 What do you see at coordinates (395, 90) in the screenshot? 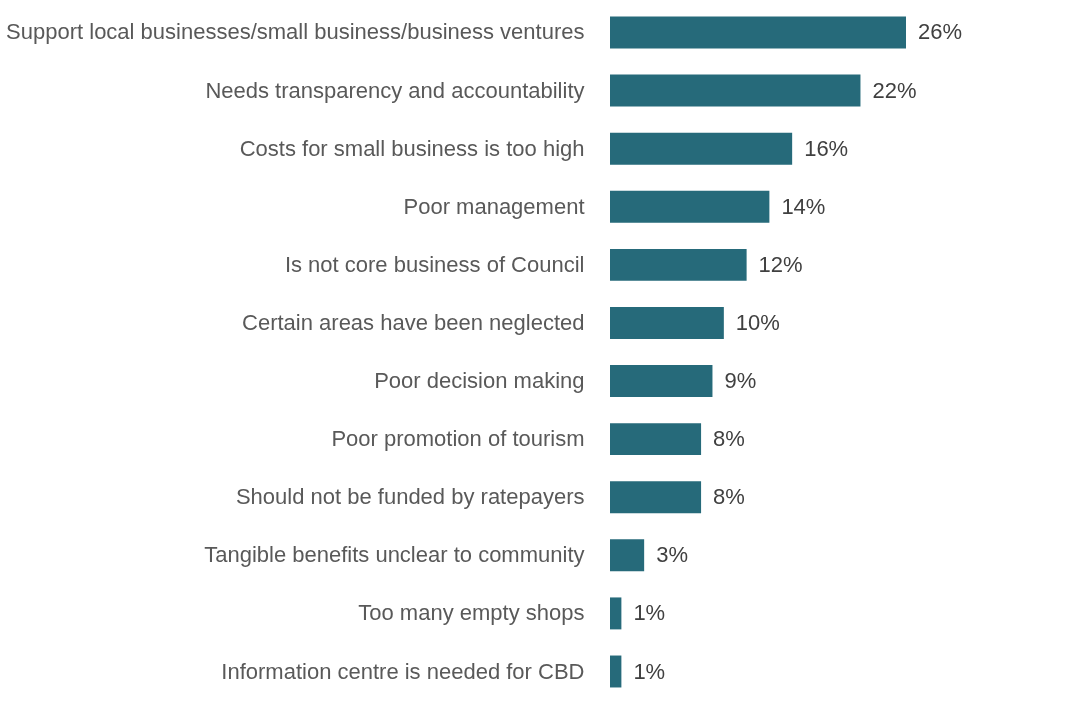
I see `y-tick-label: Needs transparency and accountability` at bounding box center [395, 90].